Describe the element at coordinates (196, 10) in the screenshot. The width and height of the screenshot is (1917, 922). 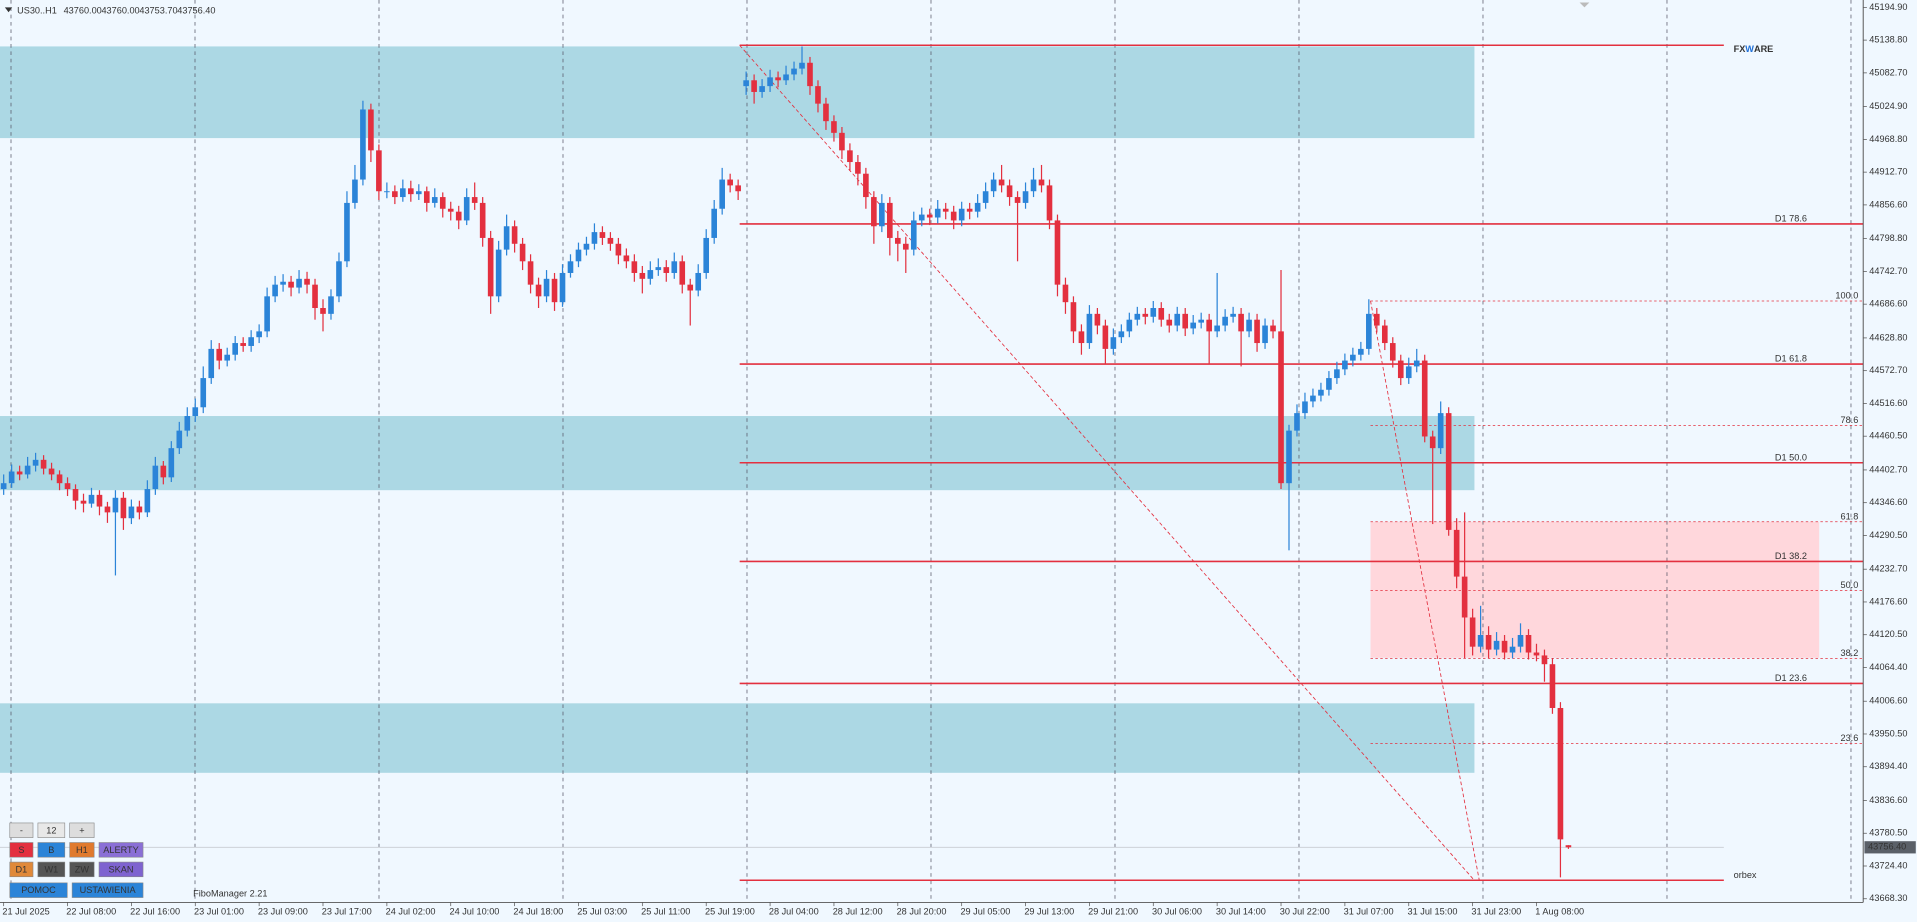
I see `header-value: 43756.40` at that location.